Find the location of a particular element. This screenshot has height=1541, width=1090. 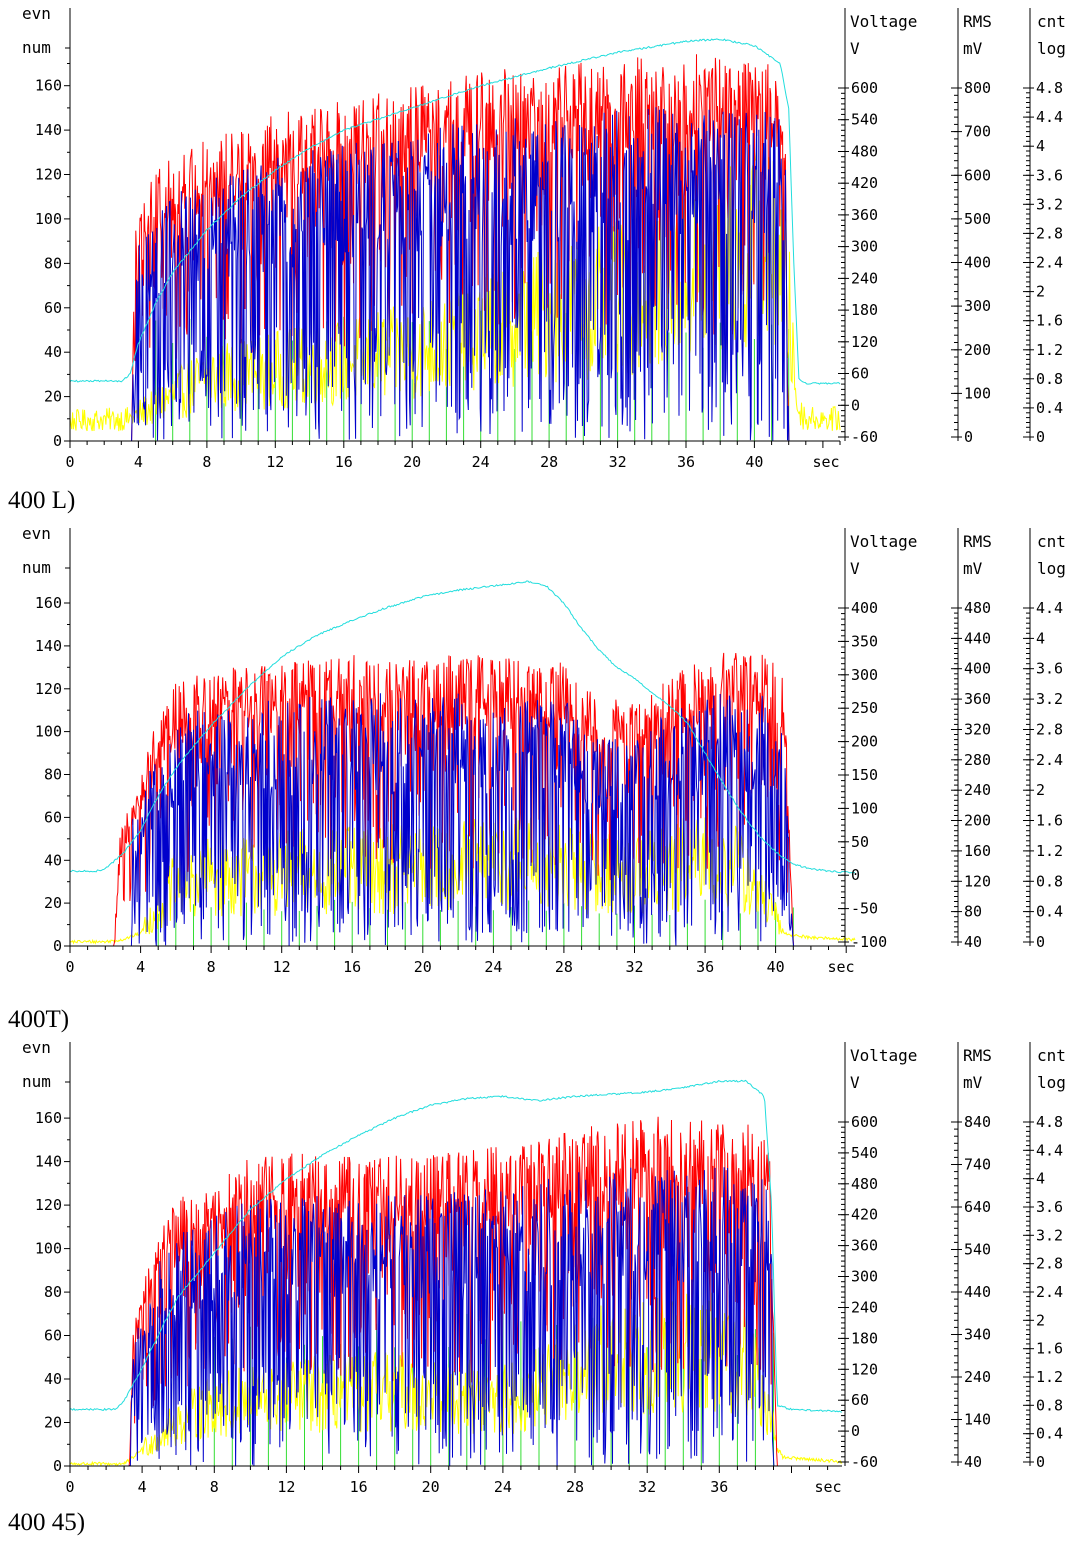

log-axis-tick-label: 1.2 is located at coordinates (1049, 851).